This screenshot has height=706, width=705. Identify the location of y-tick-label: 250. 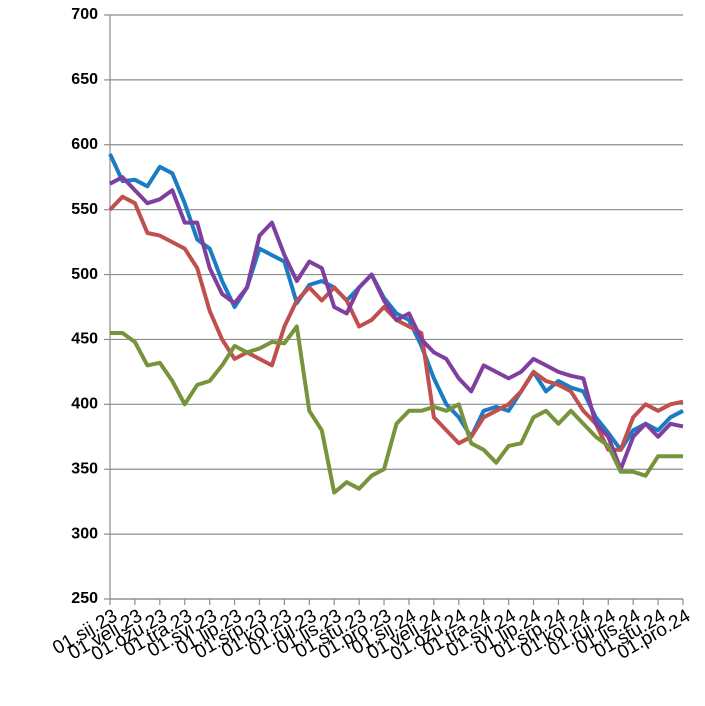
(84, 598).